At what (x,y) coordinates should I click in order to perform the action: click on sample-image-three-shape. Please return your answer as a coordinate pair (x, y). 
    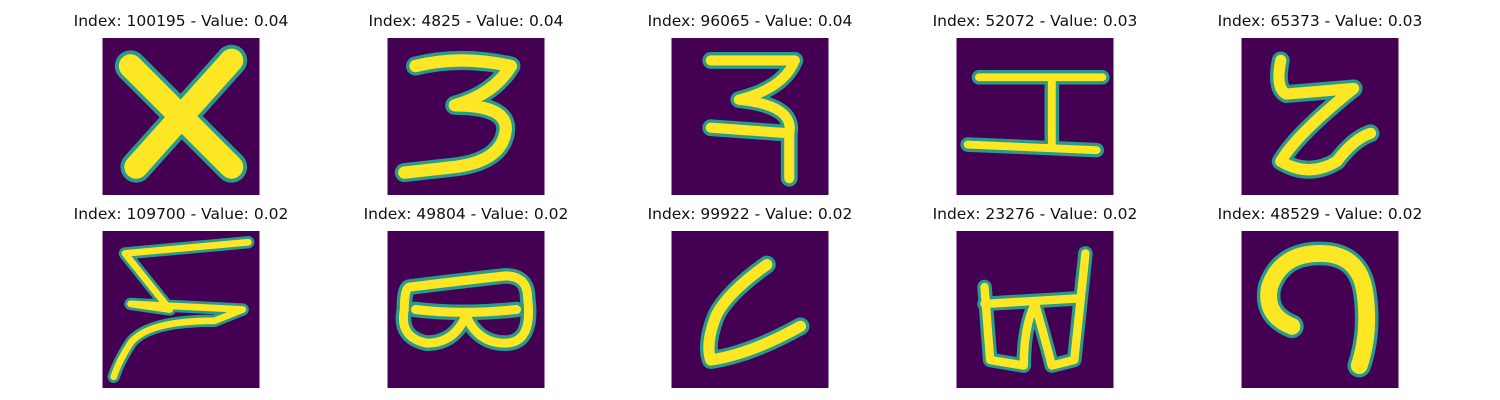
    Looking at the image, I should click on (466, 116).